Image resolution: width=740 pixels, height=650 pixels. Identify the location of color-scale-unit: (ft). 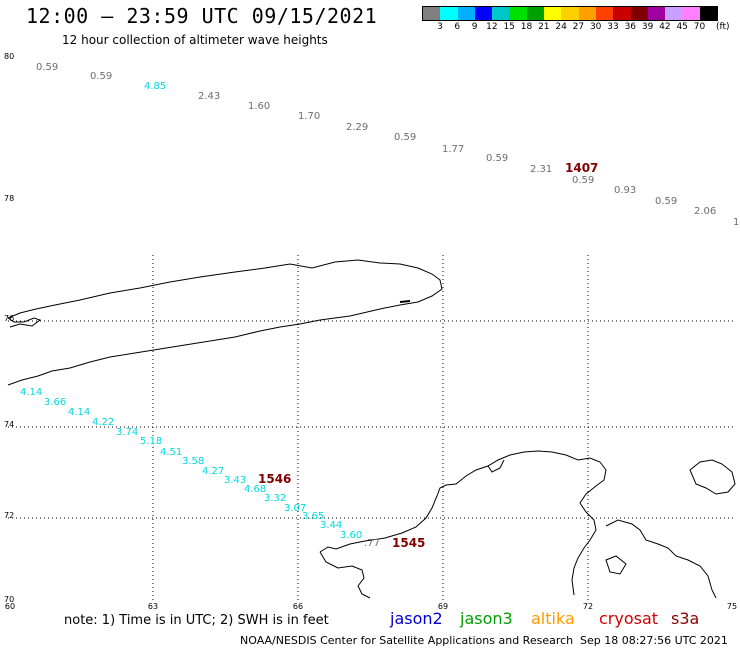
(723, 27).